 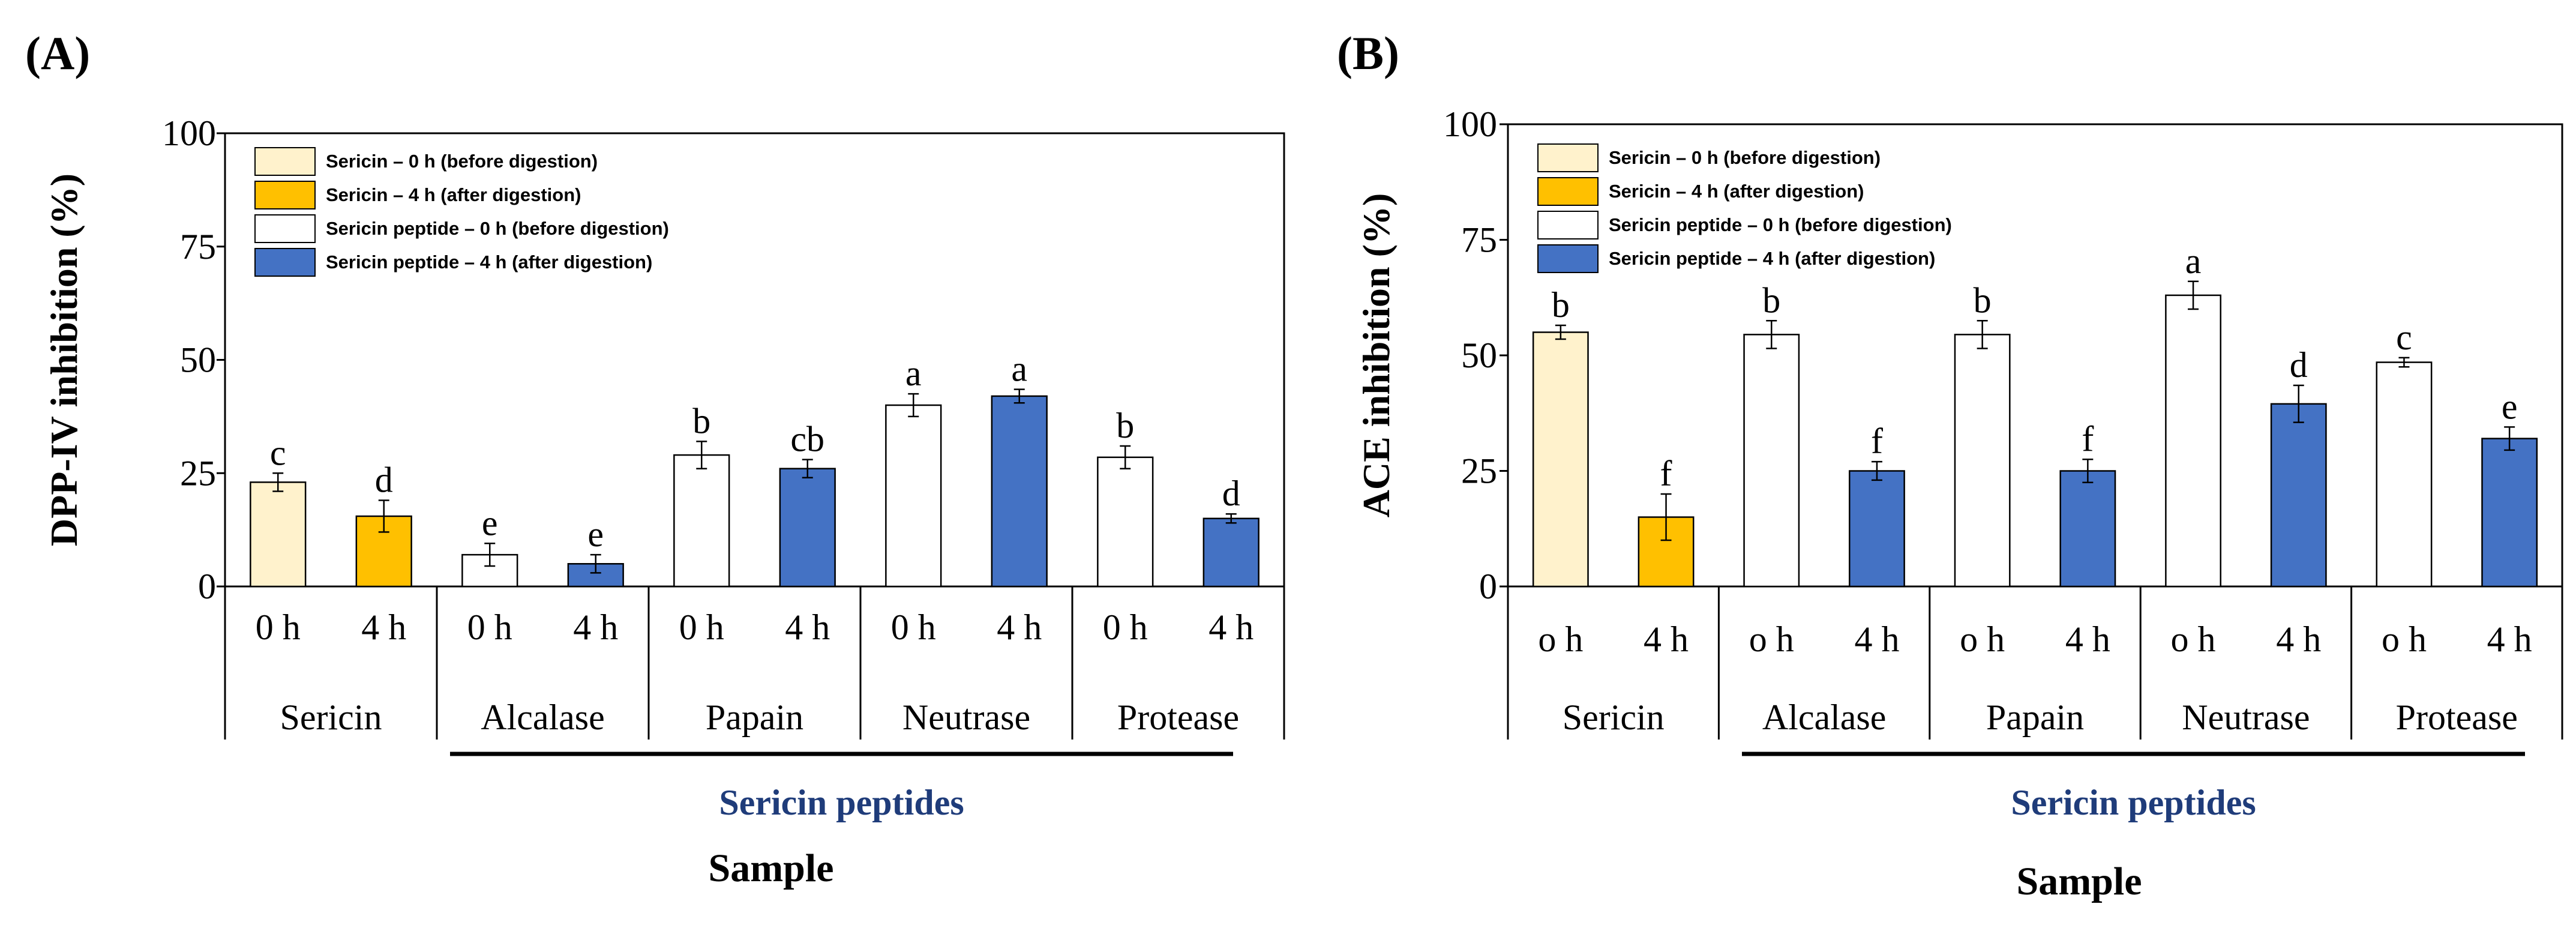 I want to click on significance-letter: cb, so click(x=807, y=439).